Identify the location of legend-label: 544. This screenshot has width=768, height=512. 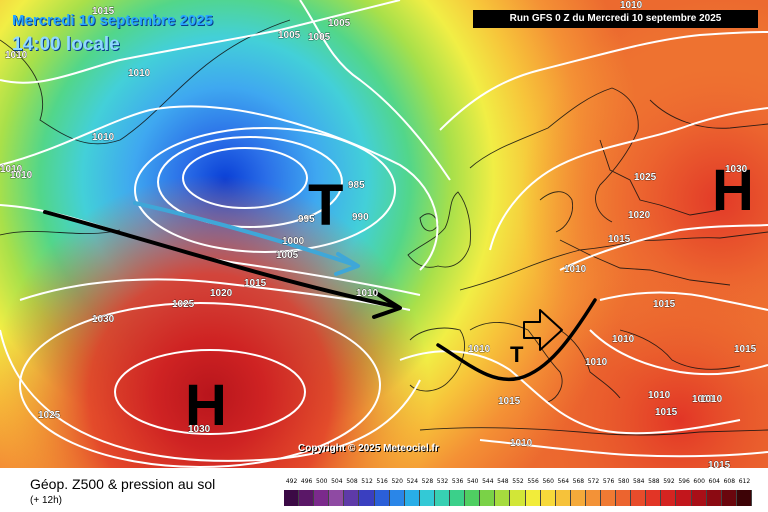
(488, 481).